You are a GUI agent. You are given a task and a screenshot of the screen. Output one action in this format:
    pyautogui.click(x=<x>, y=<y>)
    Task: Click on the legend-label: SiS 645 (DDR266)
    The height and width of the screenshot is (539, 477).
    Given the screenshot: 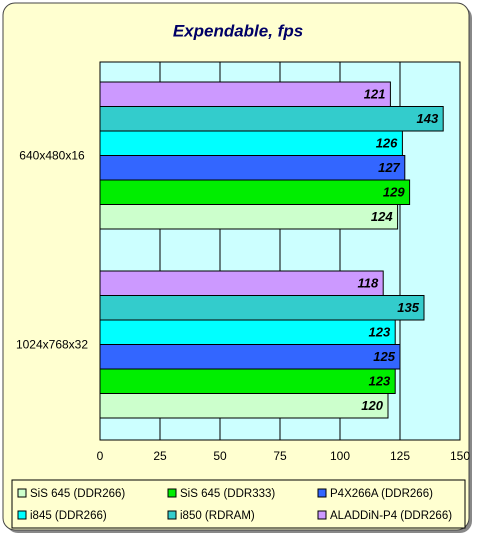 What is the action you would take?
    pyautogui.click(x=77, y=494)
    